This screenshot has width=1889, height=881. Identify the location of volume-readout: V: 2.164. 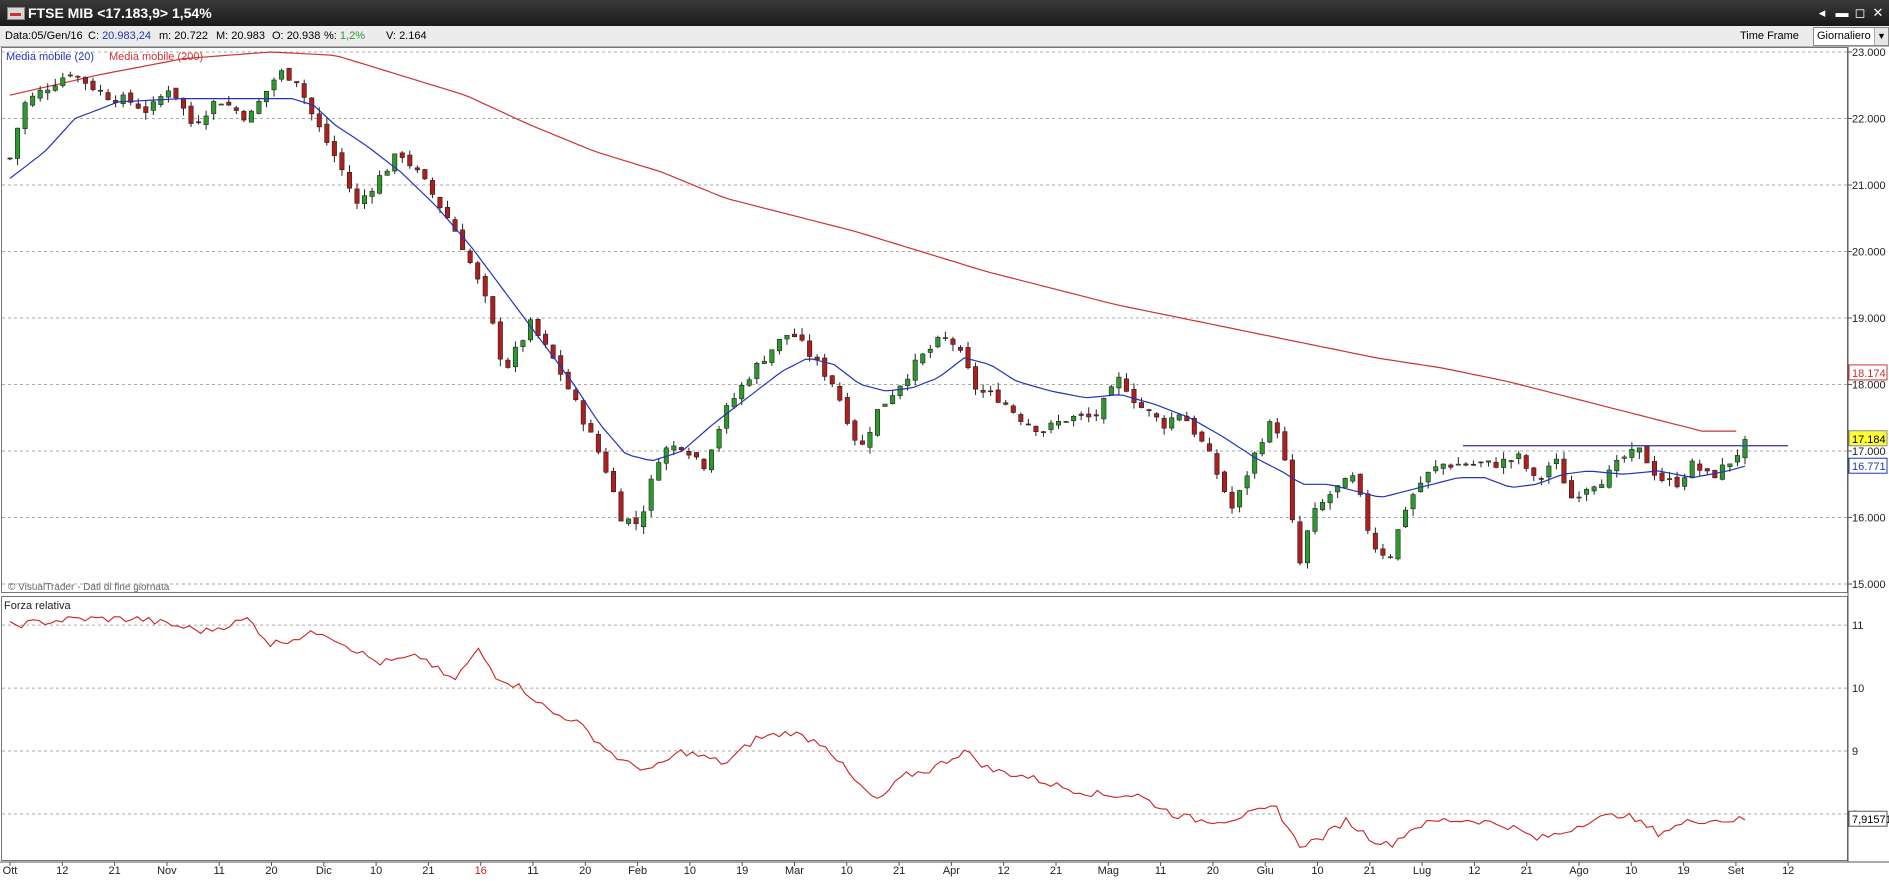
(406, 36).